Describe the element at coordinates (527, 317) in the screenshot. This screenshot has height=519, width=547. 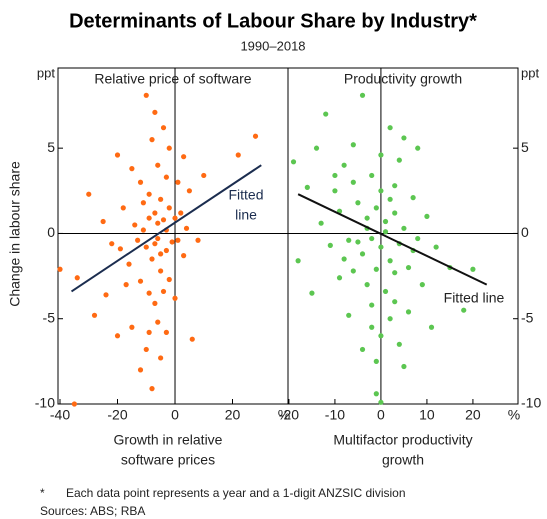
I see `y-tick-label: -5` at that location.